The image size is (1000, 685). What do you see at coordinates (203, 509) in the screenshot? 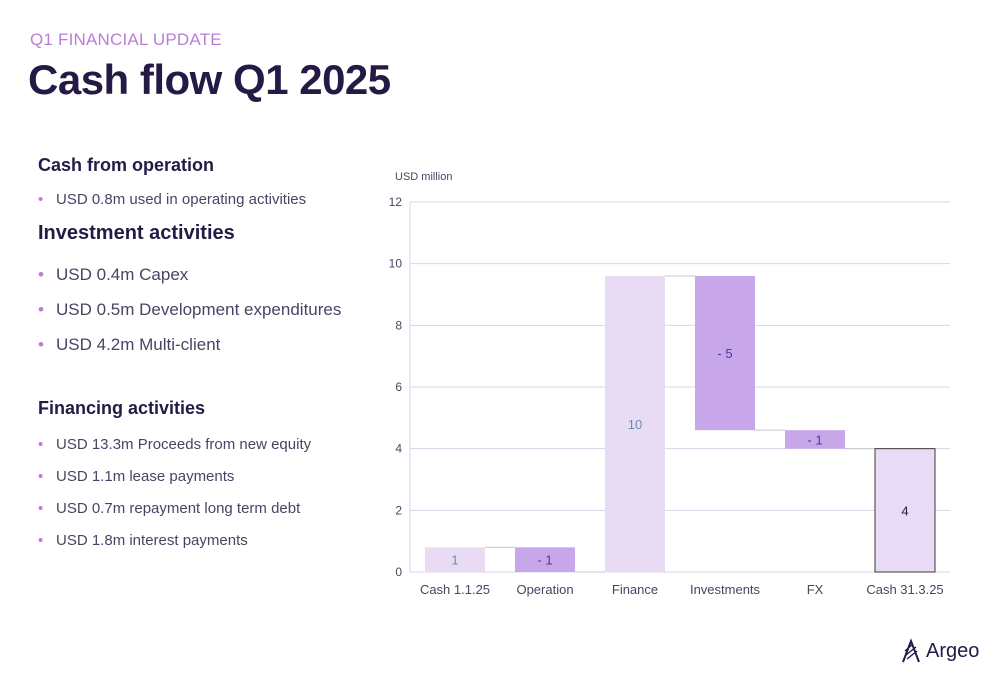
I see `list-item: USD 0.7m repayment long term debt` at bounding box center [203, 509].